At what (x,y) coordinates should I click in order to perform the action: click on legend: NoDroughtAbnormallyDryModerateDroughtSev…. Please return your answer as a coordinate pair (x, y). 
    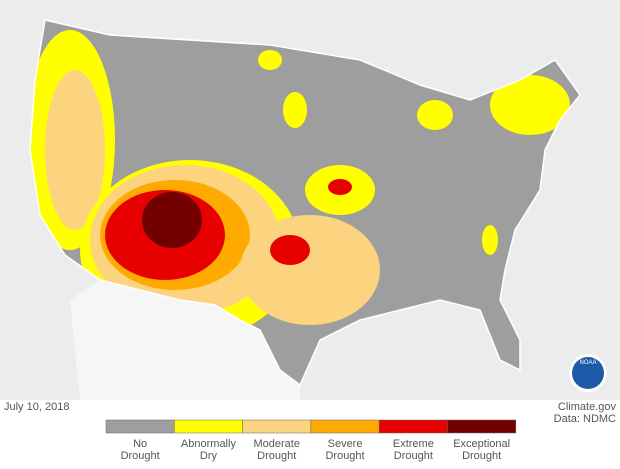
    Looking at the image, I should click on (311, 440).